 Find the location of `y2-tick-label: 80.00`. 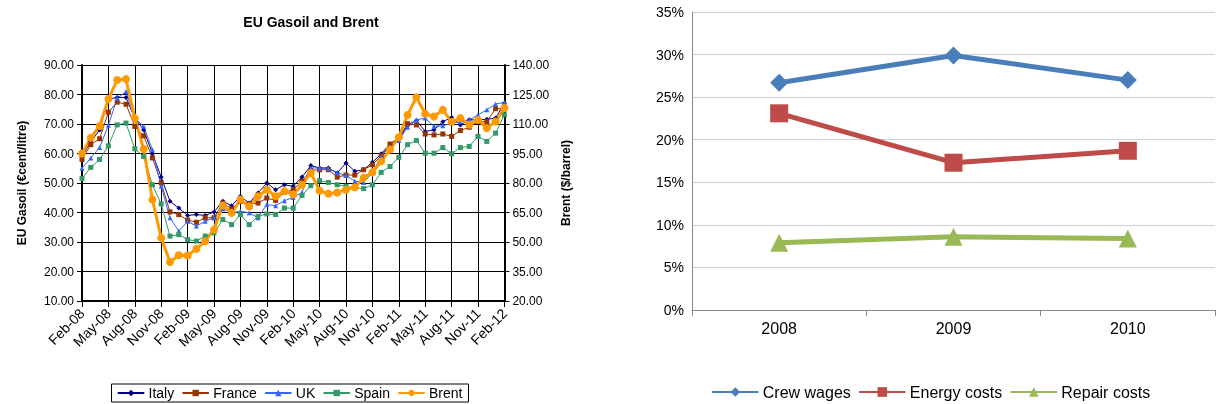

y2-tick-label: 80.00 is located at coordinates (527, 183).